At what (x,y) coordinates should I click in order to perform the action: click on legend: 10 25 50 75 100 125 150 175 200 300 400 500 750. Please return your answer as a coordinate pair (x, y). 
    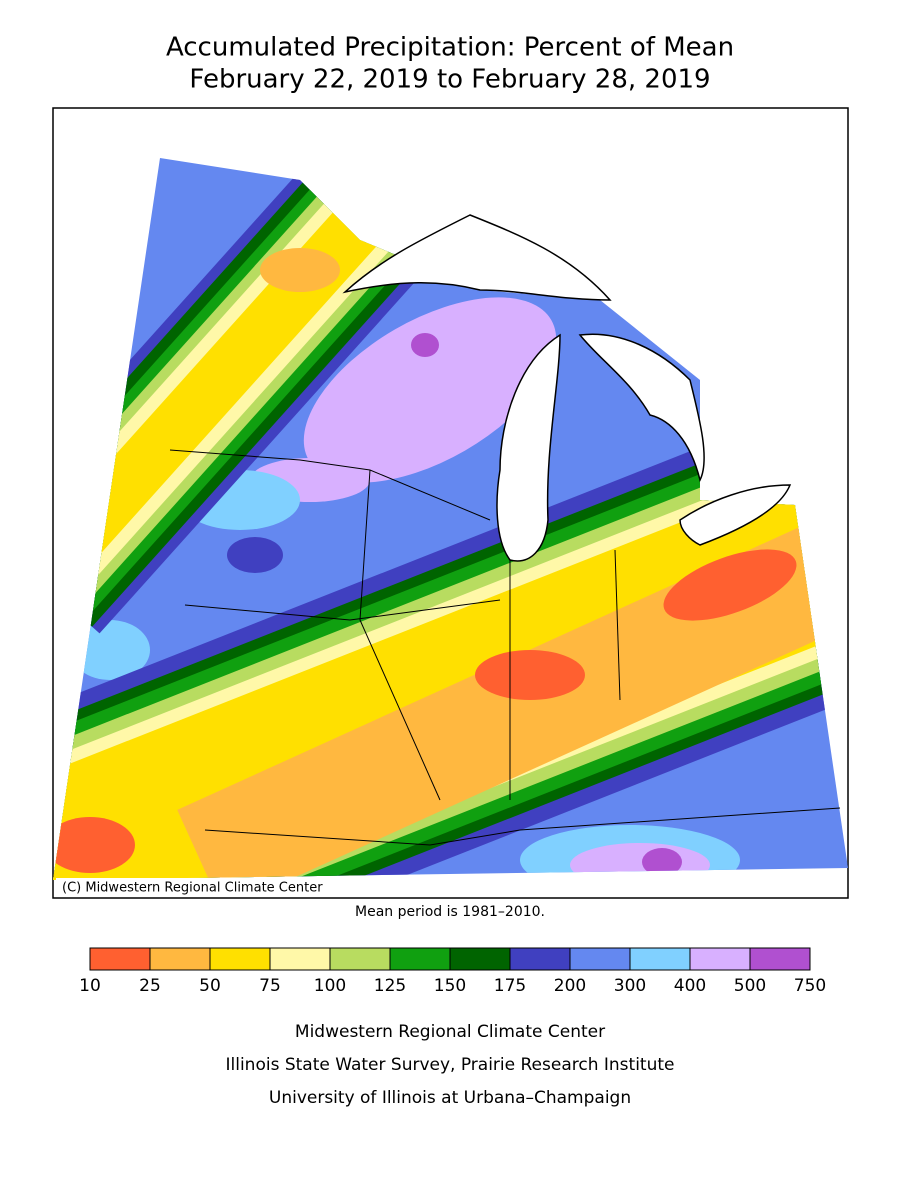
    Looking at the image, I should click on (452, 971).